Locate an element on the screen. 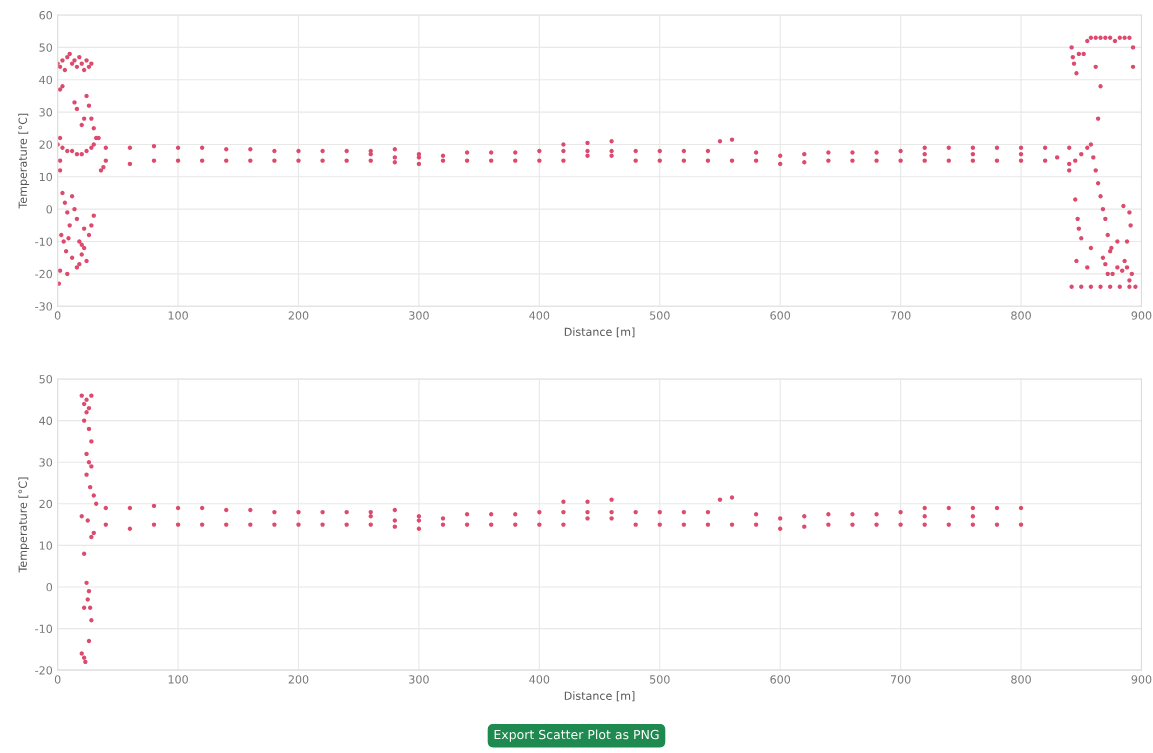  x-tick-label: 0 is located at coordinates (57, 315).